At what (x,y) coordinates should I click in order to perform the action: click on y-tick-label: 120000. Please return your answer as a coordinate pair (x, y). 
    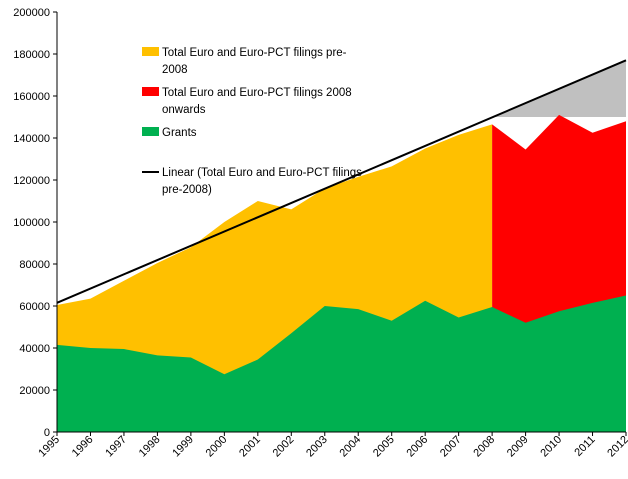
    Looking at the image, I should click on (31, 181).